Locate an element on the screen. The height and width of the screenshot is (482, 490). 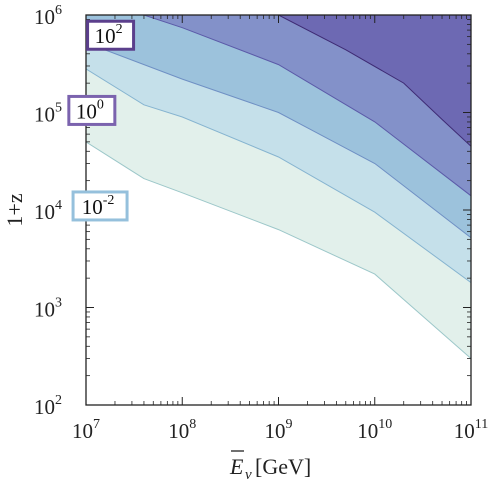
x-tick-exponent: 7 is located at coordinates (96, 424).